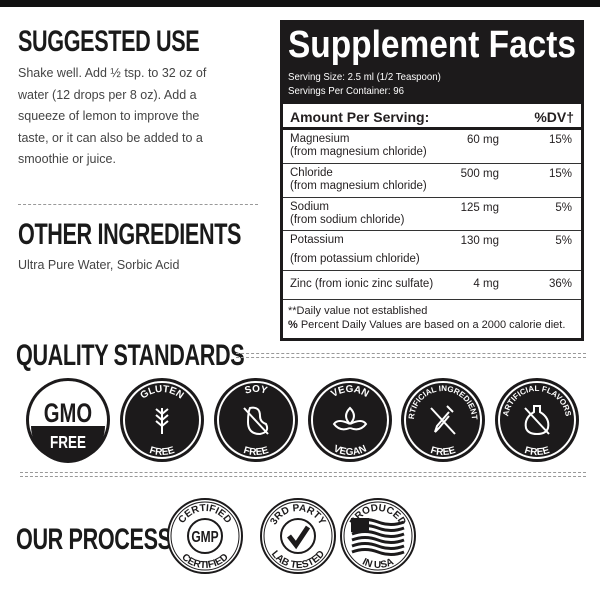 The height and width of the screenshot is (600, 600). Describe the element at coordinates (317, 240) in the screenshot. I see `nutrient-name: Potassium` at that location.